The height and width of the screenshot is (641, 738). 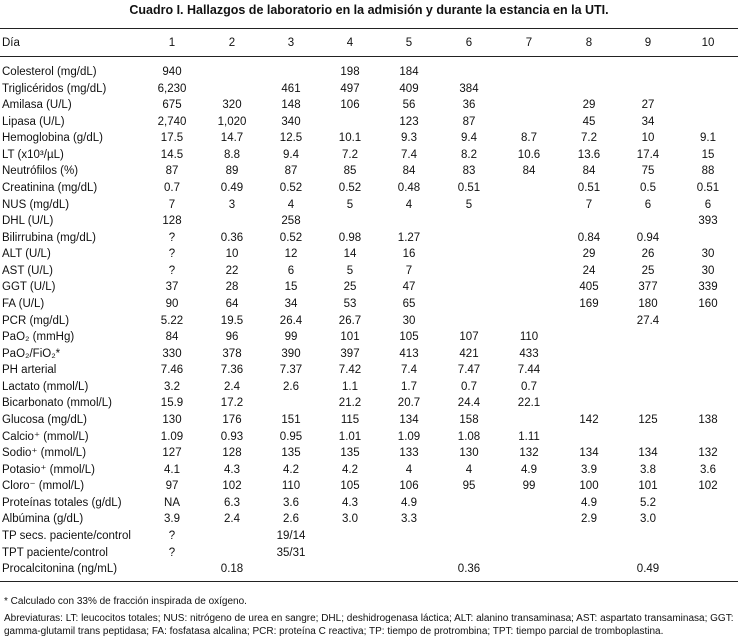 I want to click on cell: 3.8, so click(x=648, y=469).